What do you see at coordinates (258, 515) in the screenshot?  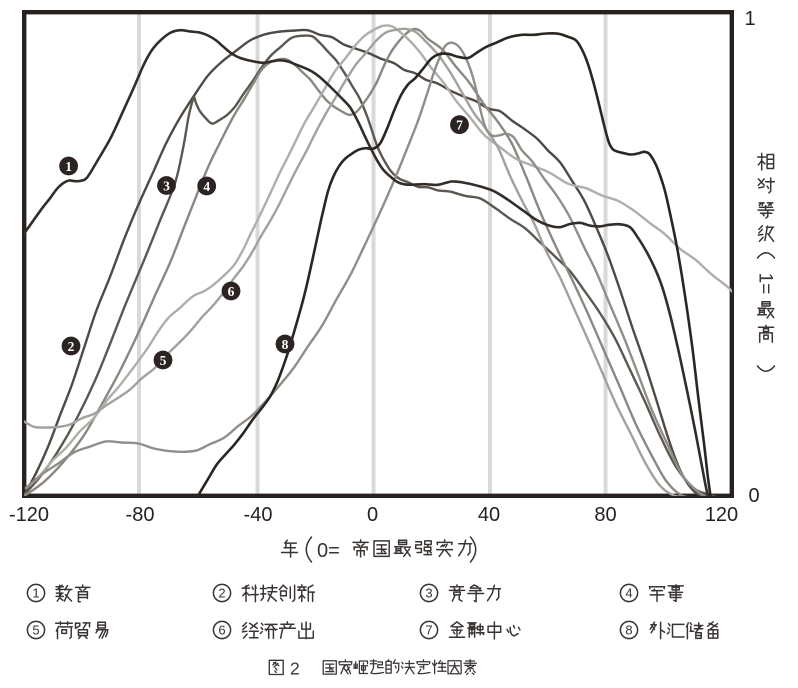 I see `svg-text: -40` at bounding box center [258, 515].